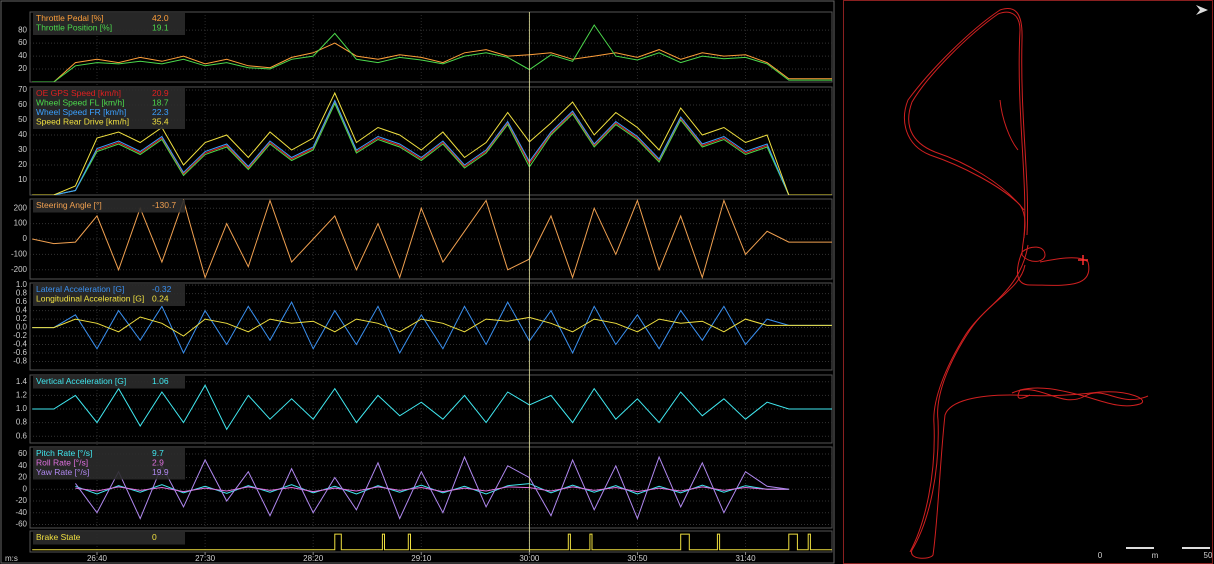  I want to click on legend-label: Wheel Speed FL [km/h], so click(80, 102).